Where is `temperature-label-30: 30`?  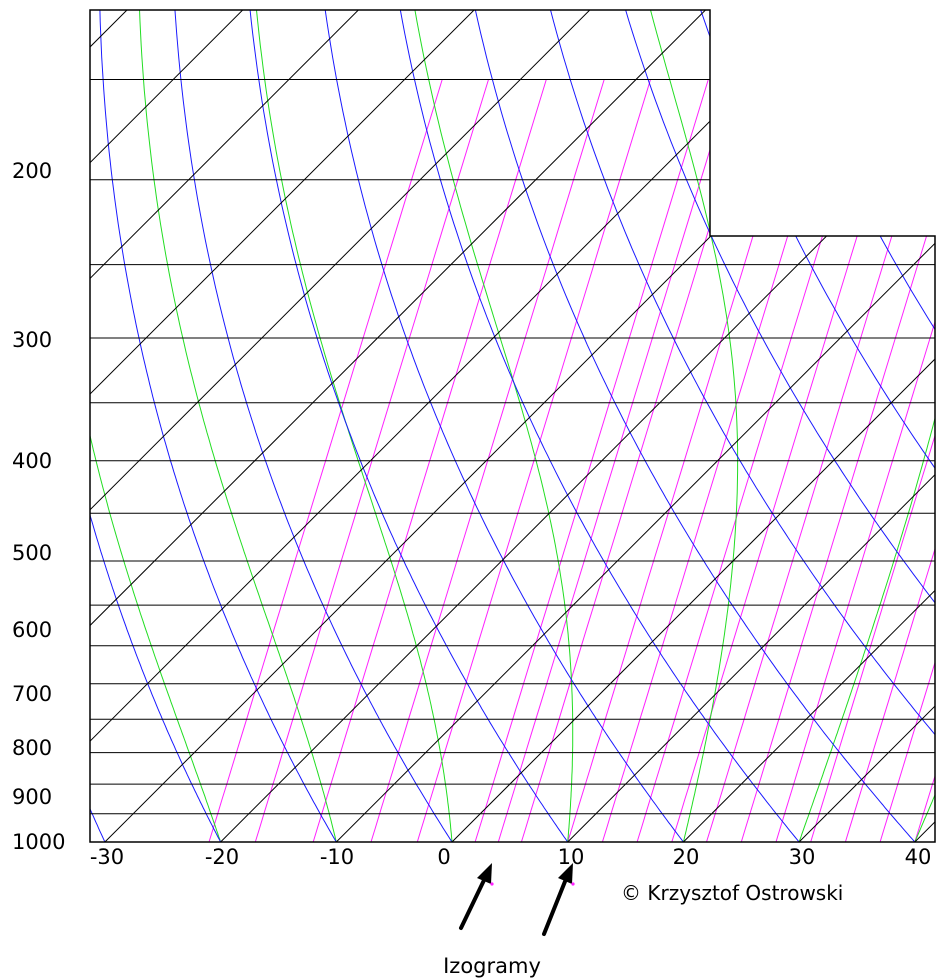
temperature-label-30: 30 is located at coordinates (802, 857).